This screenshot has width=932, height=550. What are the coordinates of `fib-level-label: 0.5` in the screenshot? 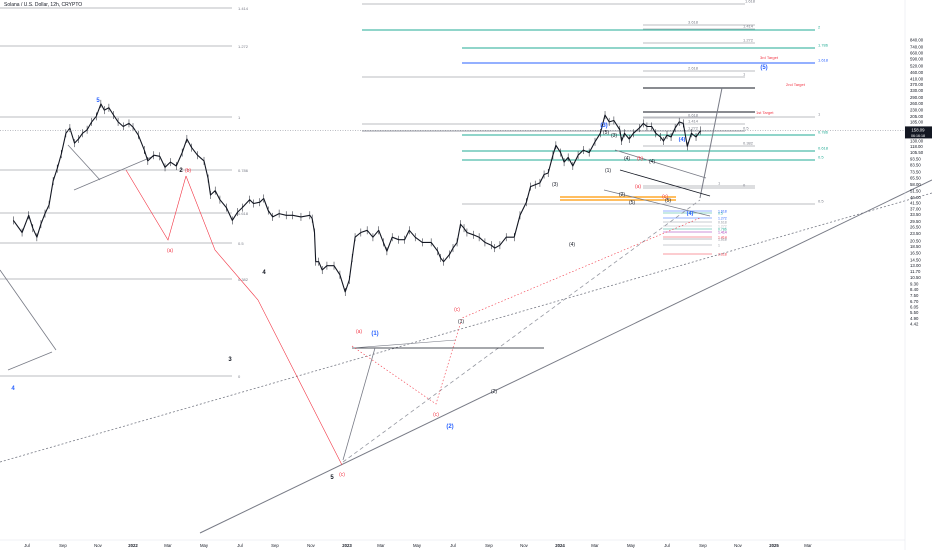 It's located at (241, 243).